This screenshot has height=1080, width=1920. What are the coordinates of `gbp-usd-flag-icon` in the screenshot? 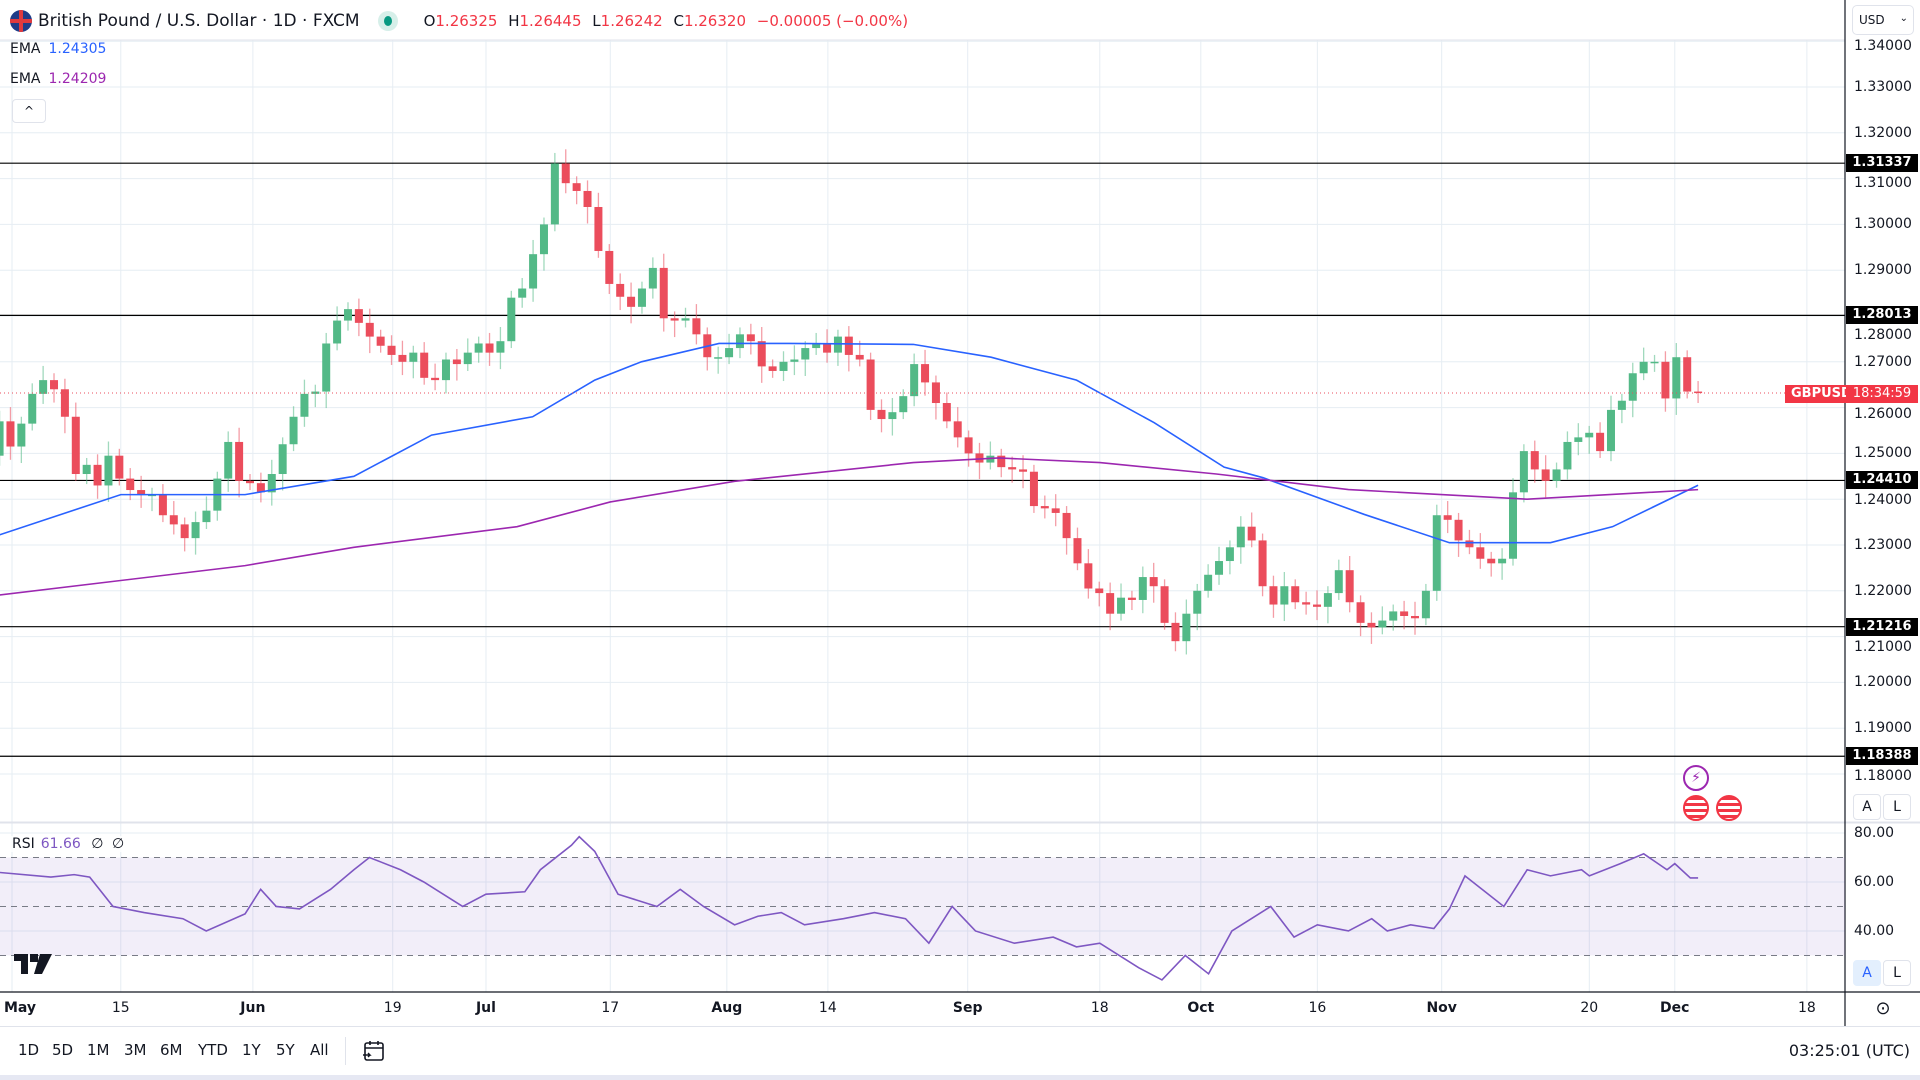 It's located at (21, 21).